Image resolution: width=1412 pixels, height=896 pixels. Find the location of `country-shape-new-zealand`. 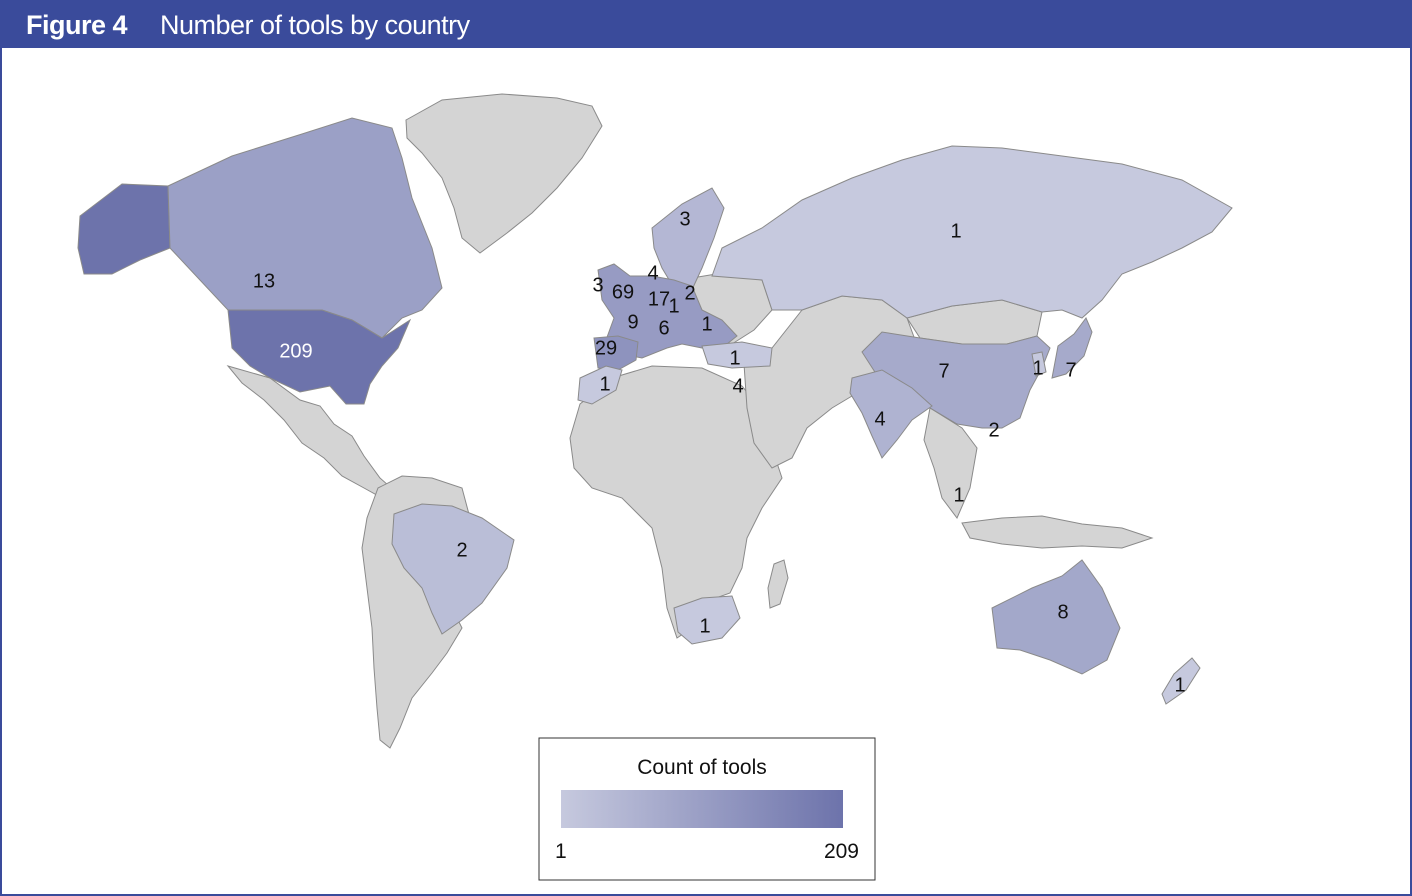

country-shape-new-zealand is located at coordinates (1181, 681).